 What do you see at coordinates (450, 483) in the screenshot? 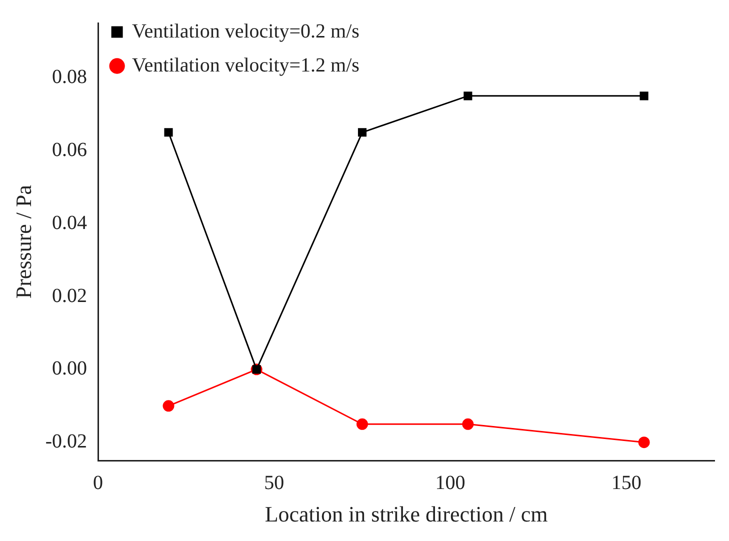
I see `x-tick-label: 100` at bounding box center [450, 483].